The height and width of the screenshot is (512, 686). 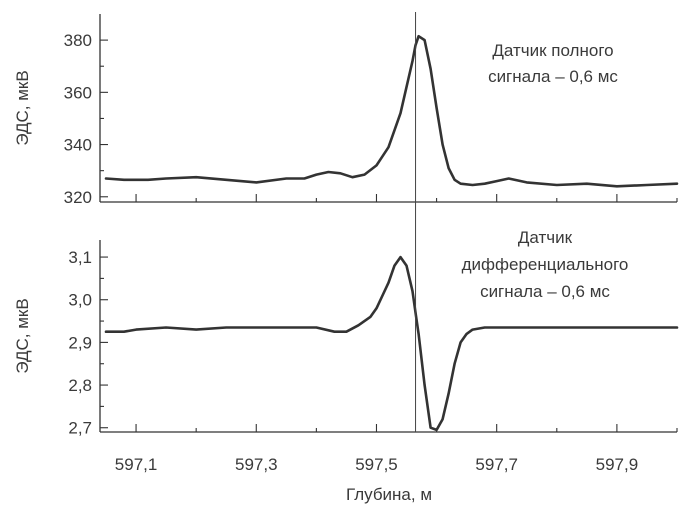 I want to click on x-tick-label: 597,7, so click(x=496, y=464).